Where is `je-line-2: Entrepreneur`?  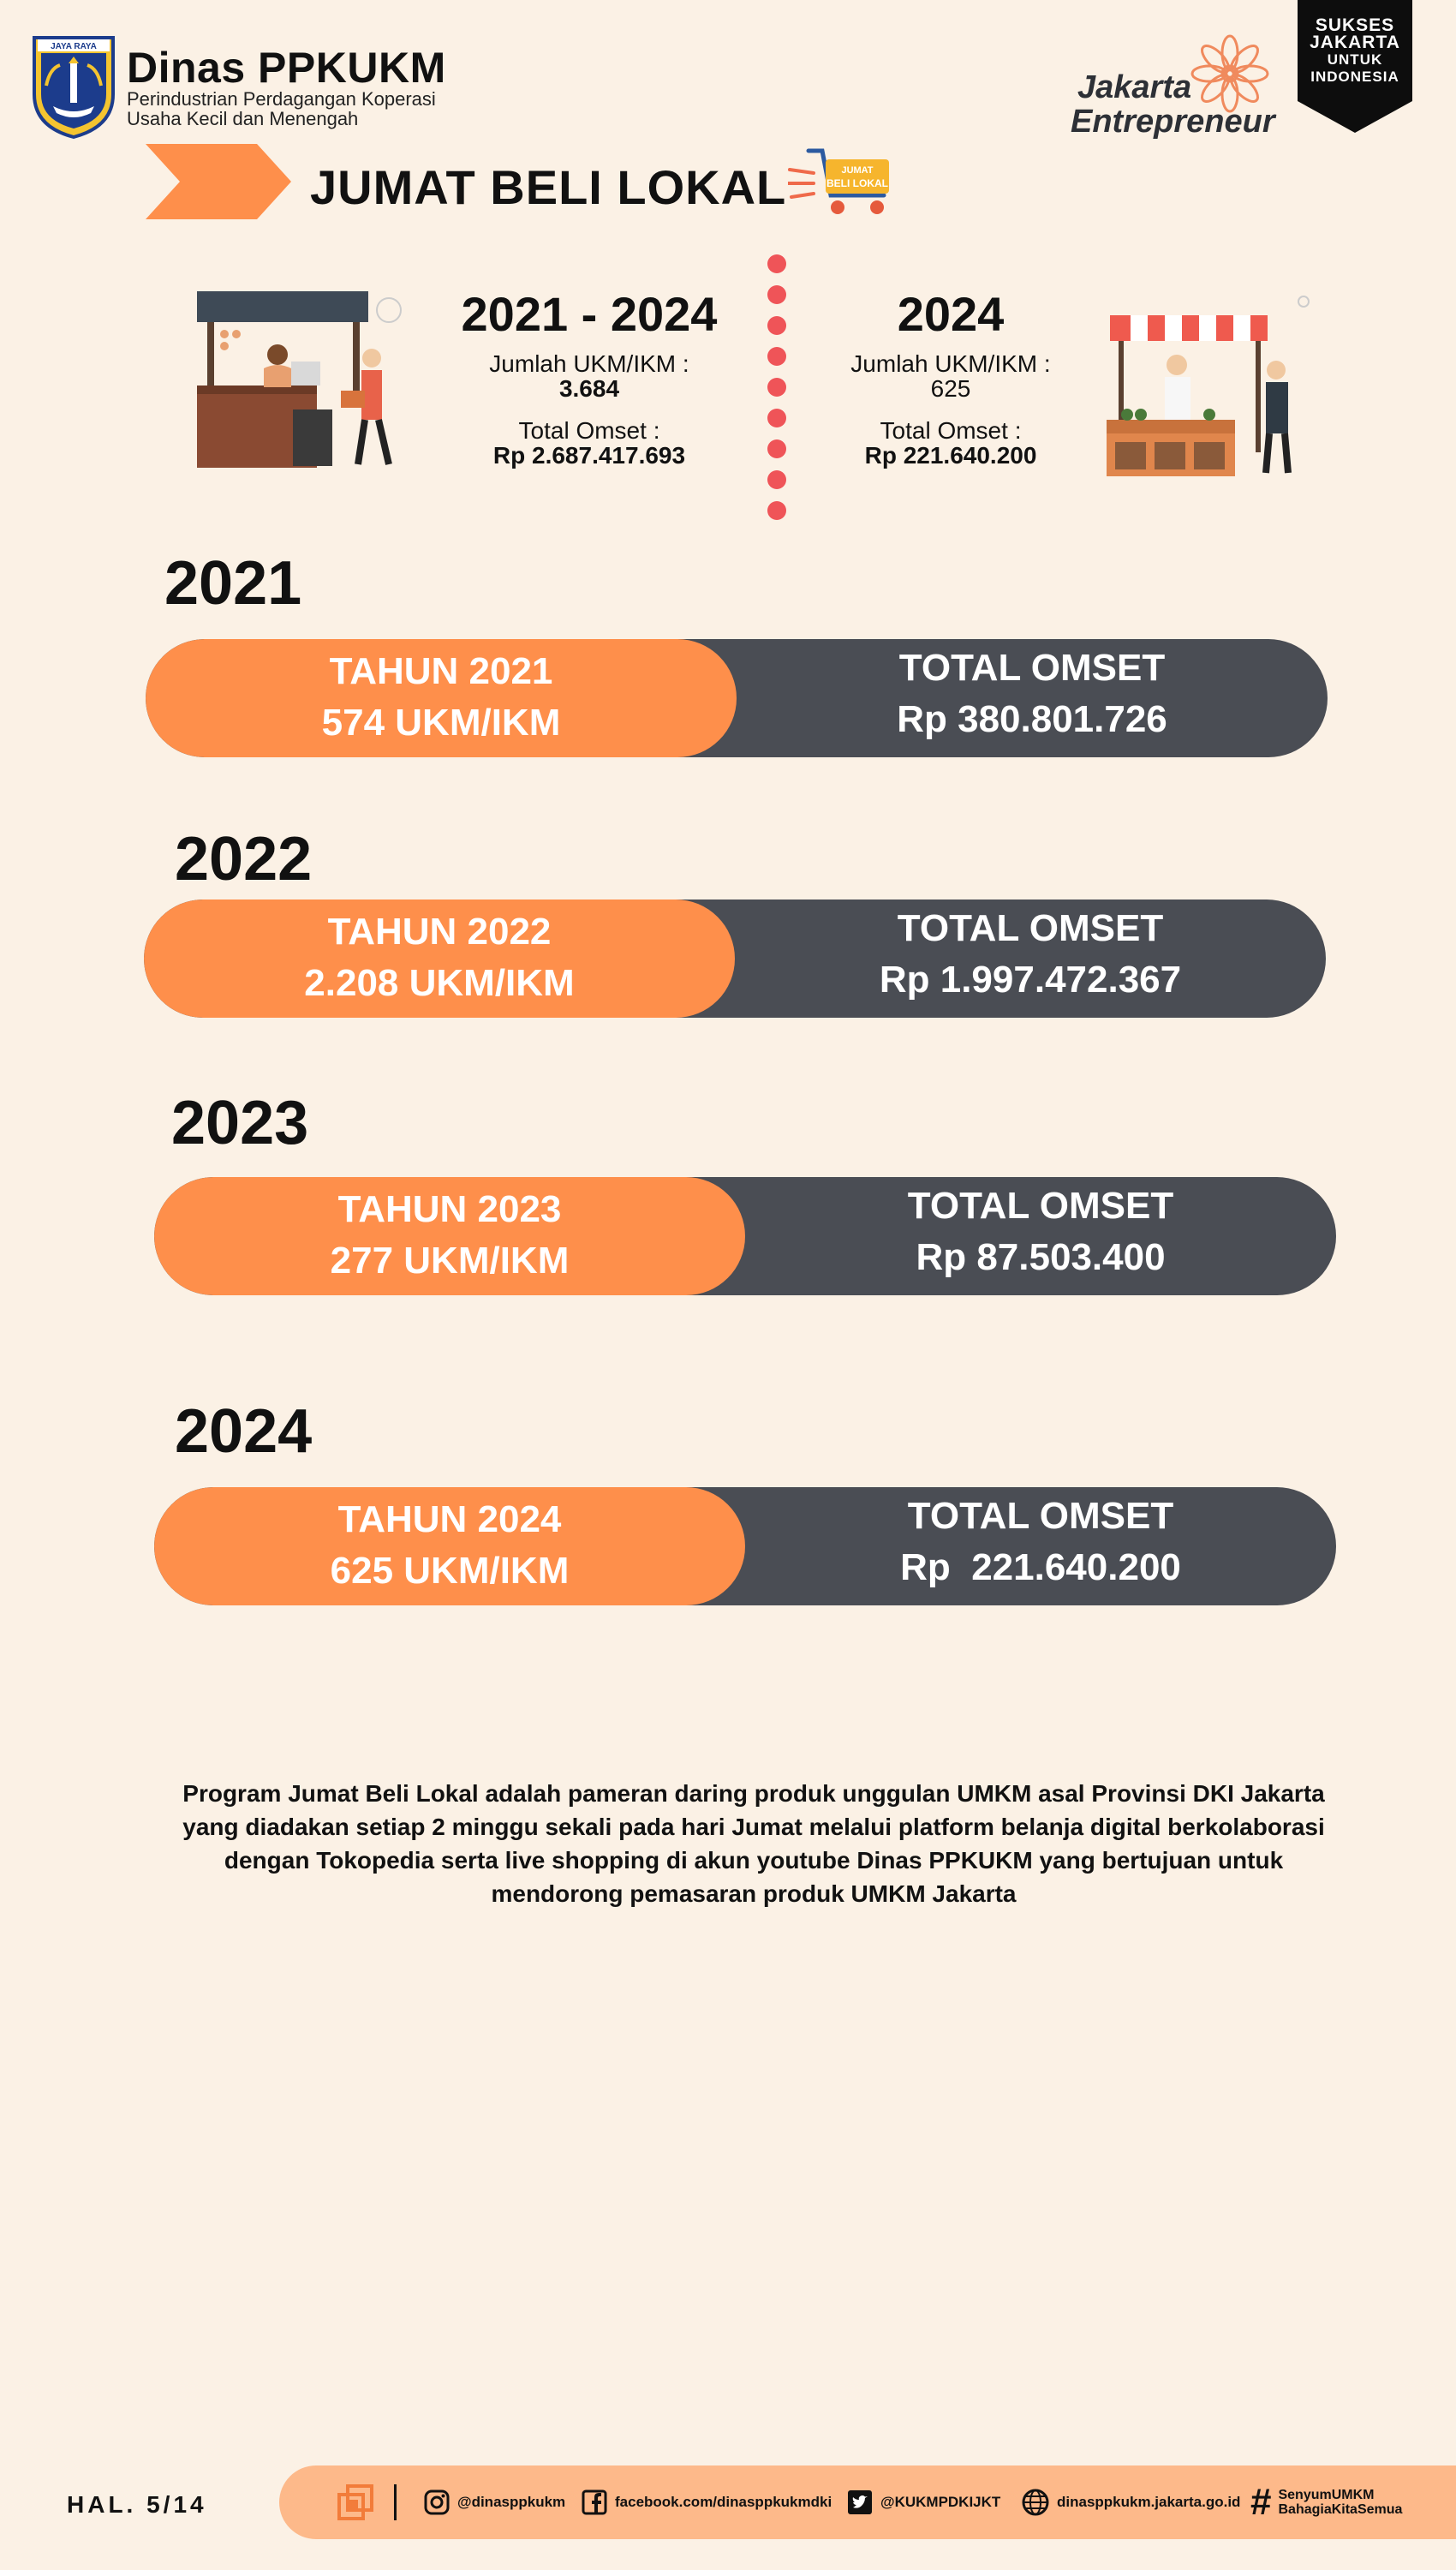 je-line-2: Entrepreneur is located at coordinates (1173, 122).